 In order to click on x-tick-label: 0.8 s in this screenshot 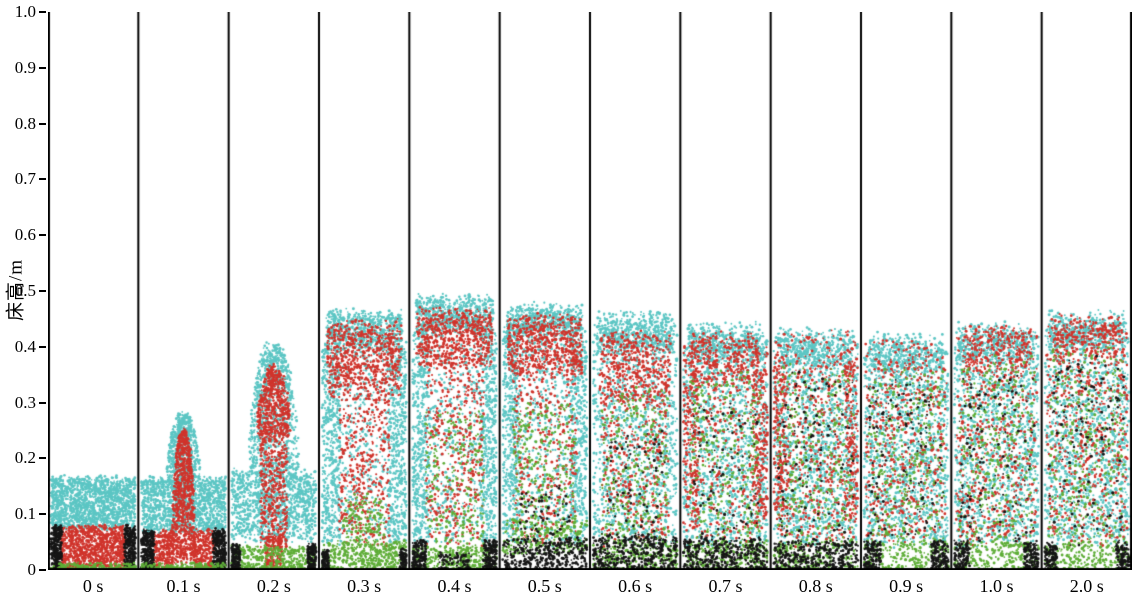, I will do `click(815, 586)`.